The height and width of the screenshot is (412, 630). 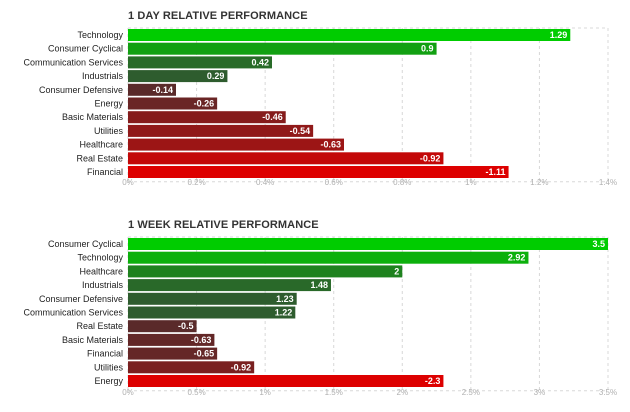 What do you see at coordinates (218, 16) in the screenshot?
I see `chart-title-1day: 1 DAY RELATIVE PERFORMANCE` at bounding box center [218, 16].